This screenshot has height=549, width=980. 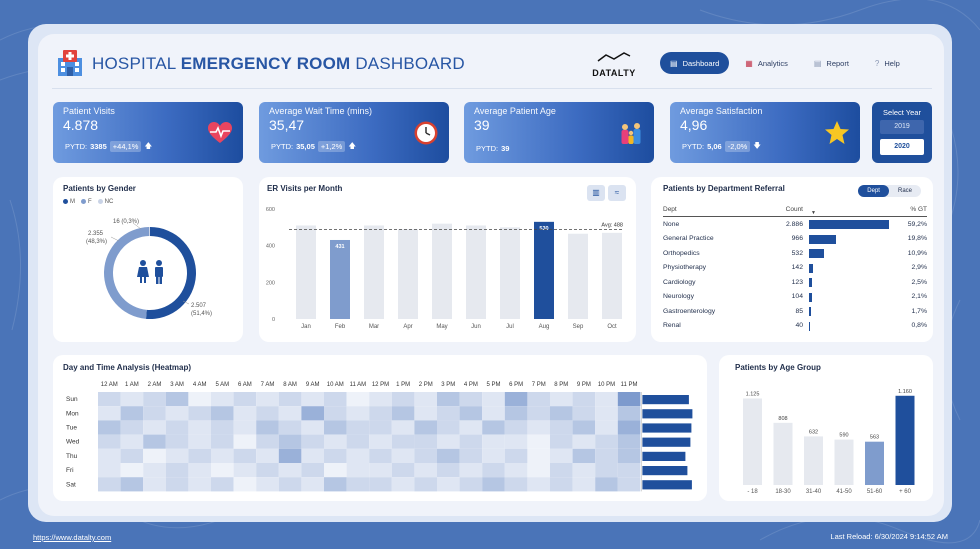 What do you see at coordinates (831, 63) in the screenshot?
I see `nav-report-button: ▤ Report` at bounding box center [831, 63].